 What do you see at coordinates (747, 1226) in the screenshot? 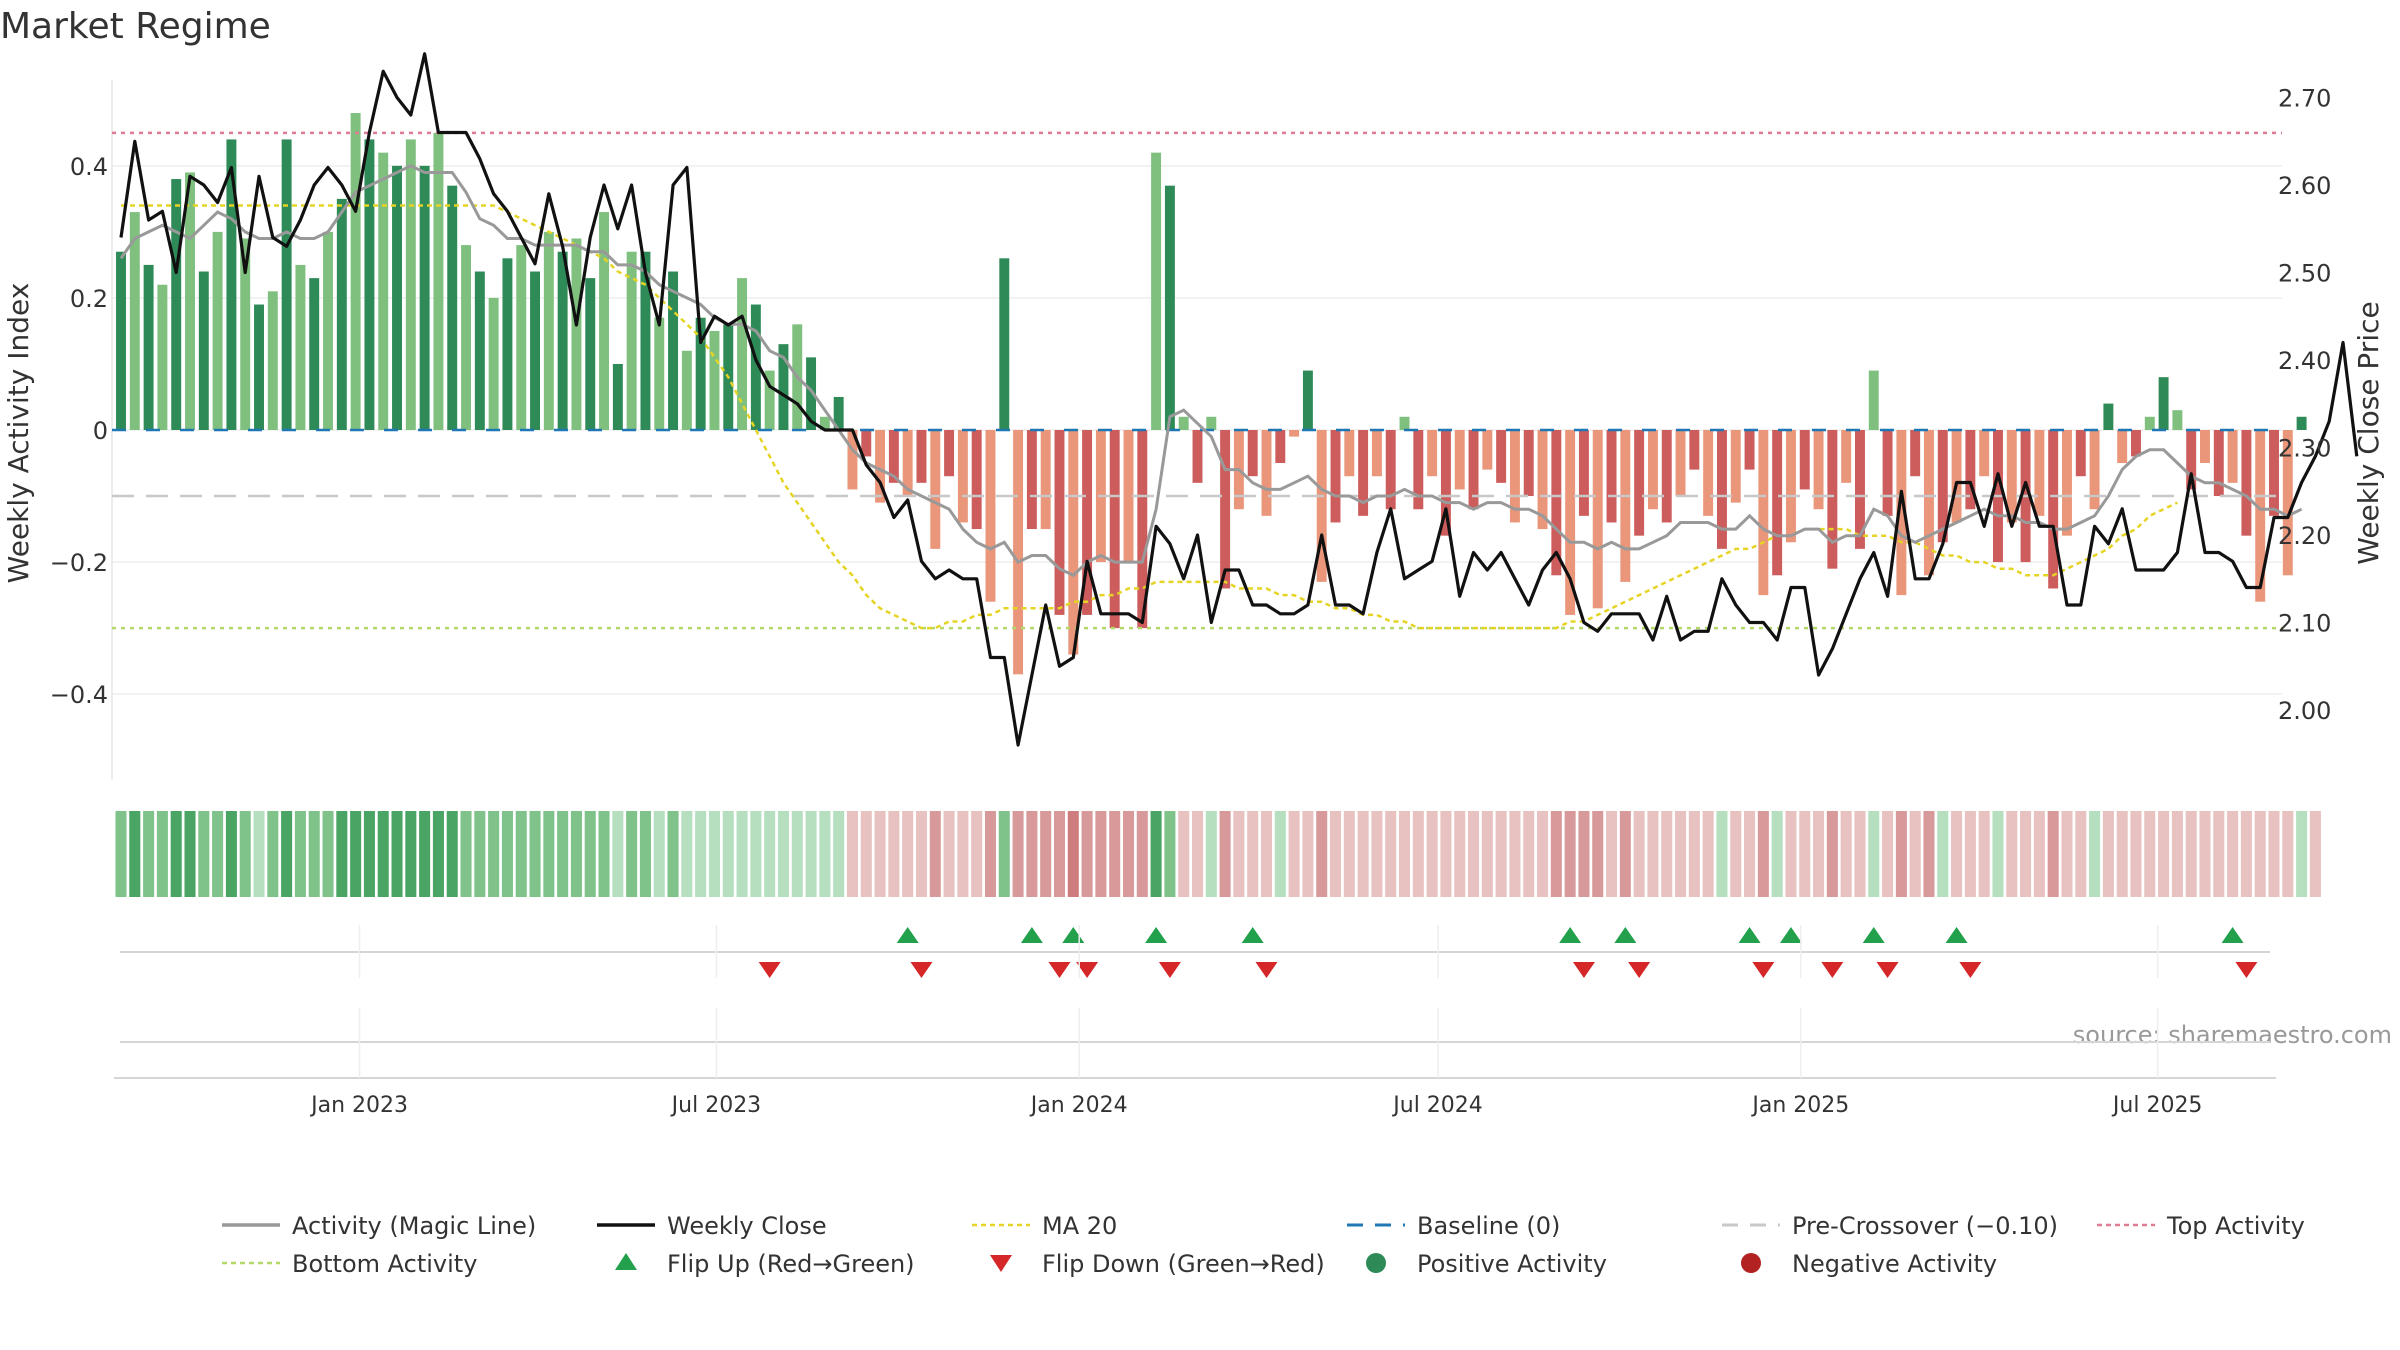
I see `legend-label: Weekly Close` at bounding box center [747, 1226].